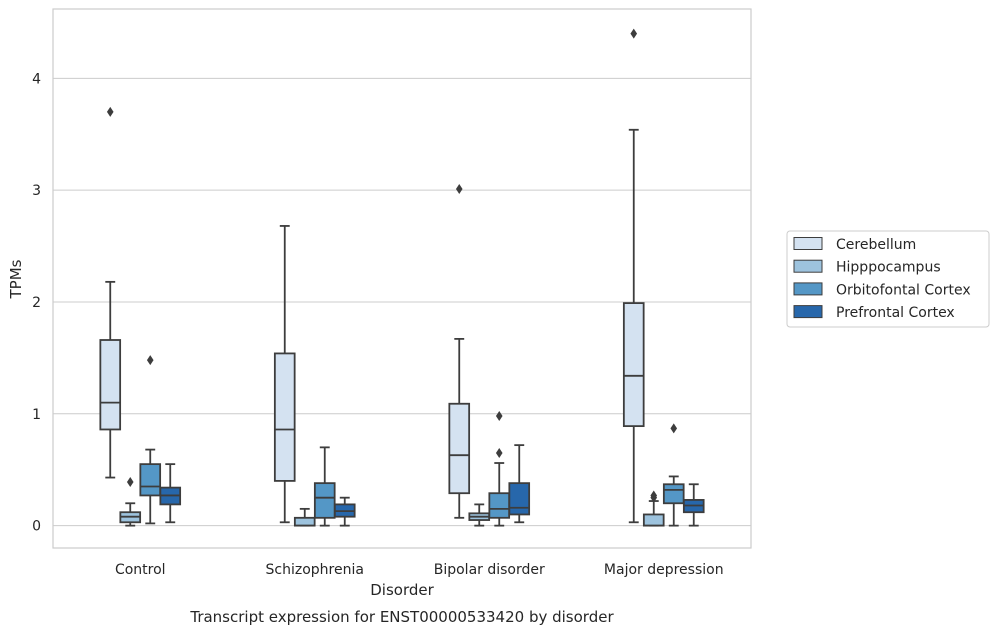  I want to click on y-tick-labels: 0 1 2 3 4, so click(36, 302).